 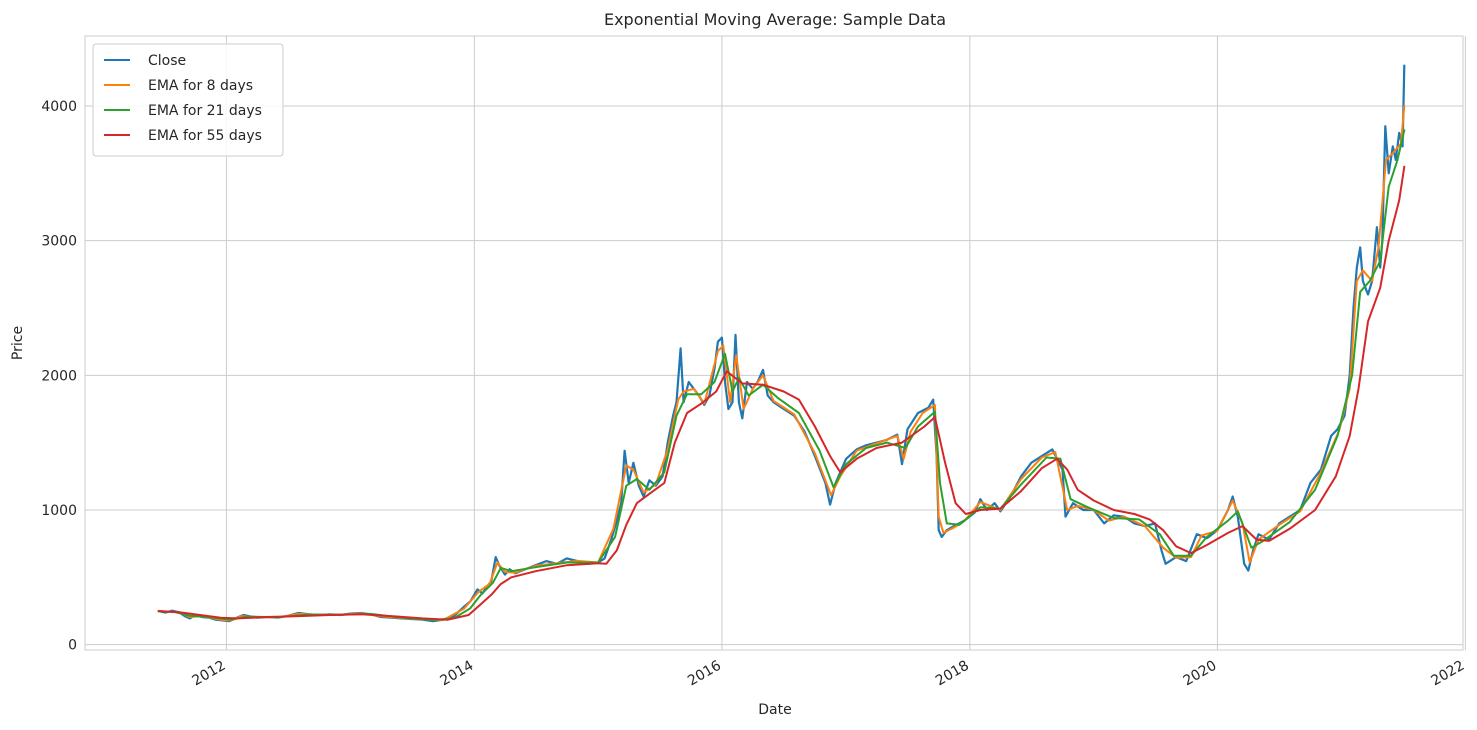 What do you see at coordinates (1200, 674) in the screenshot?
I see `x-tick-label: 2020` at bounding box center [1200, 674].